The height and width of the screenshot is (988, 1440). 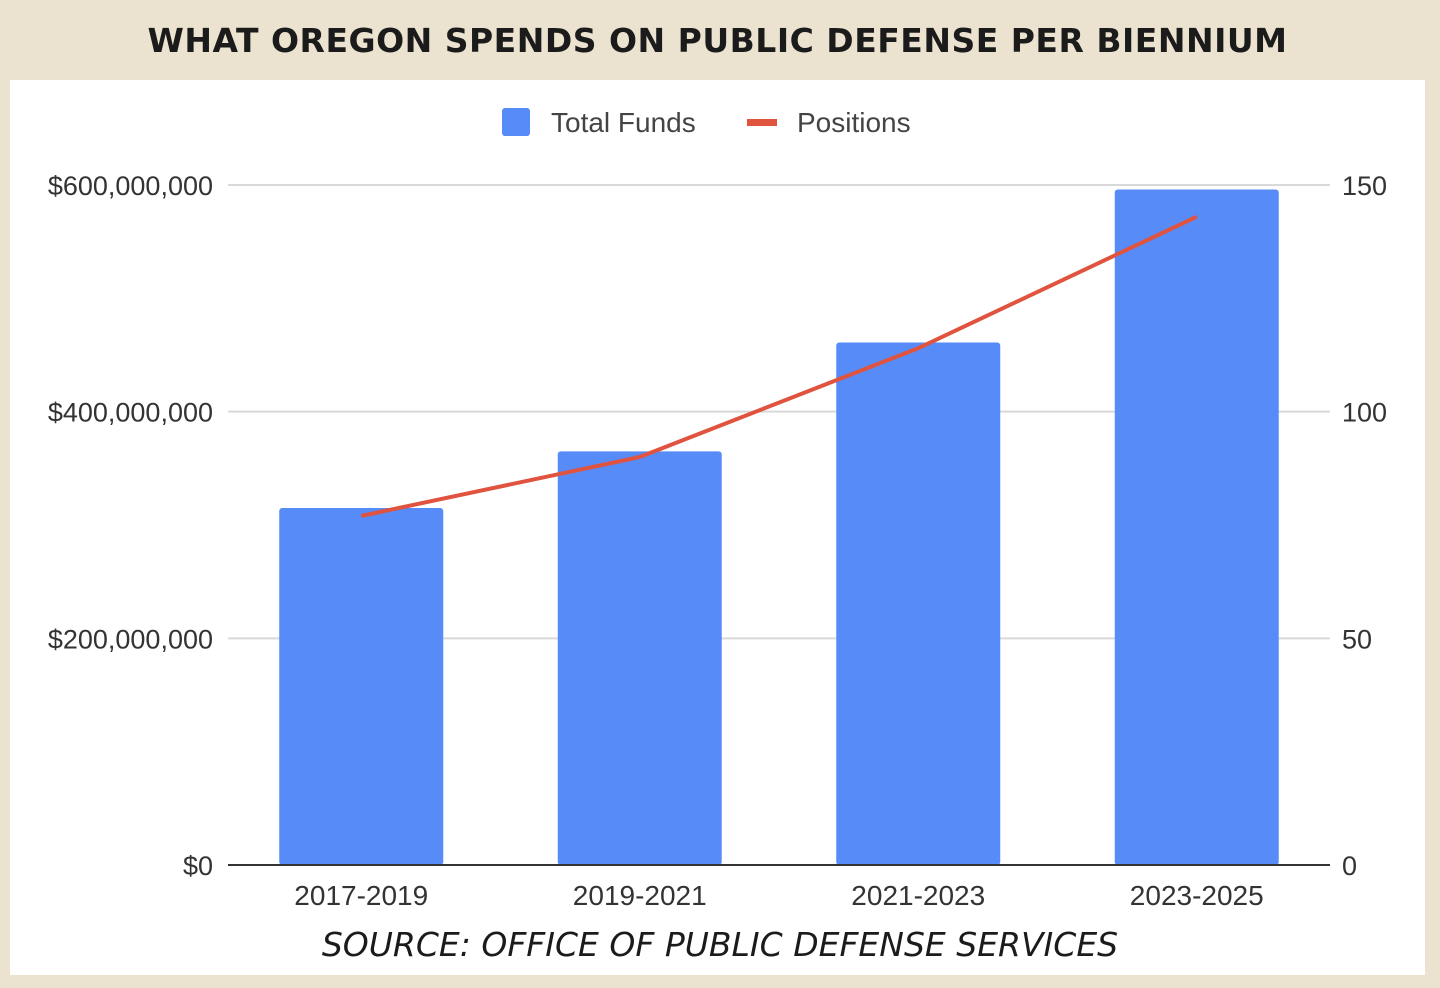 I want to click on y-left-tick-label: $400,000,000, so click(x=130, y=413).